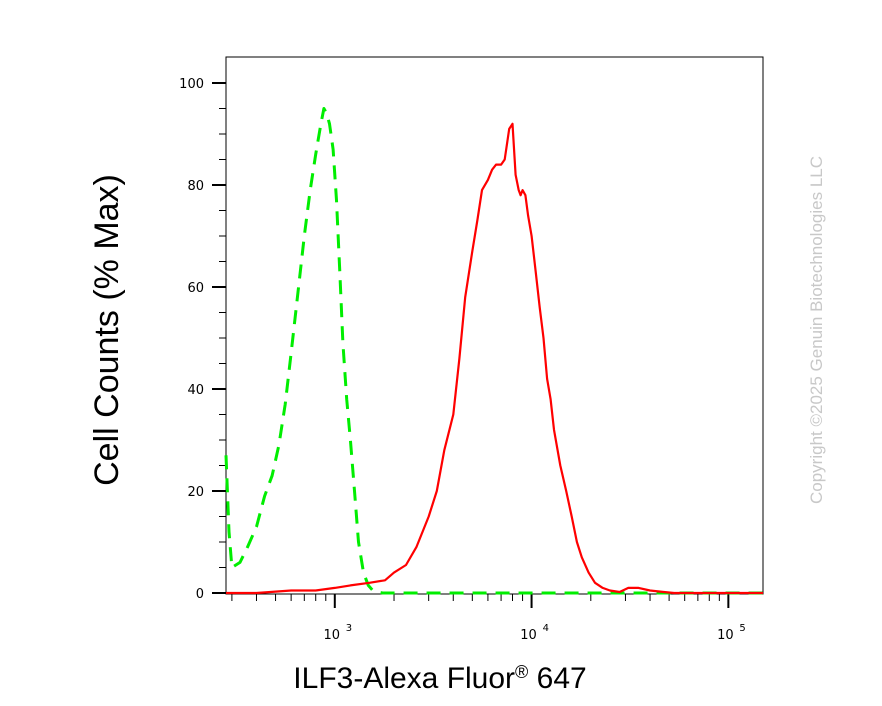  Describe the element at coordinates (195, 186) in the screenshot. I see `y-tick-label: 80` at that location.